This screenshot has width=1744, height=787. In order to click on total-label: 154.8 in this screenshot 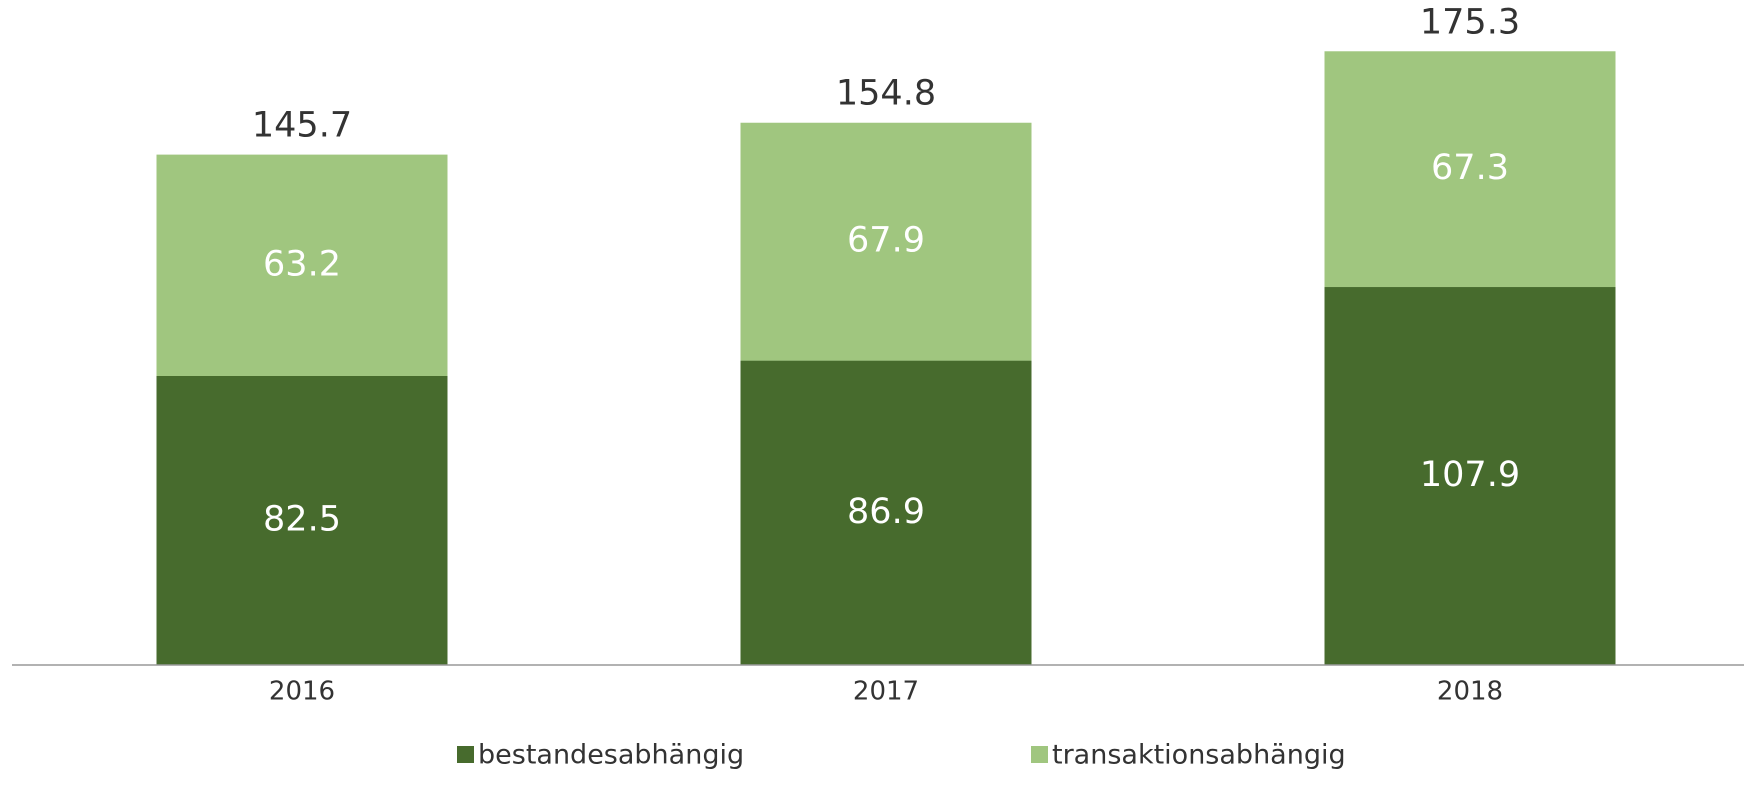, I will do `click(886, 94)`.